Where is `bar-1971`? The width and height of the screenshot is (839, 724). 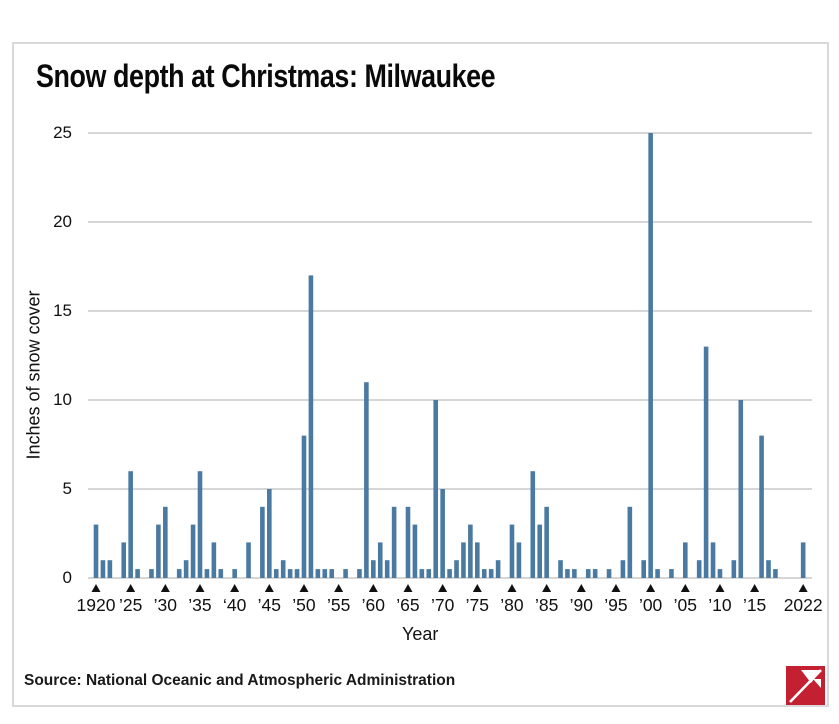
bar-1971 is located at coordinates (449, 573).